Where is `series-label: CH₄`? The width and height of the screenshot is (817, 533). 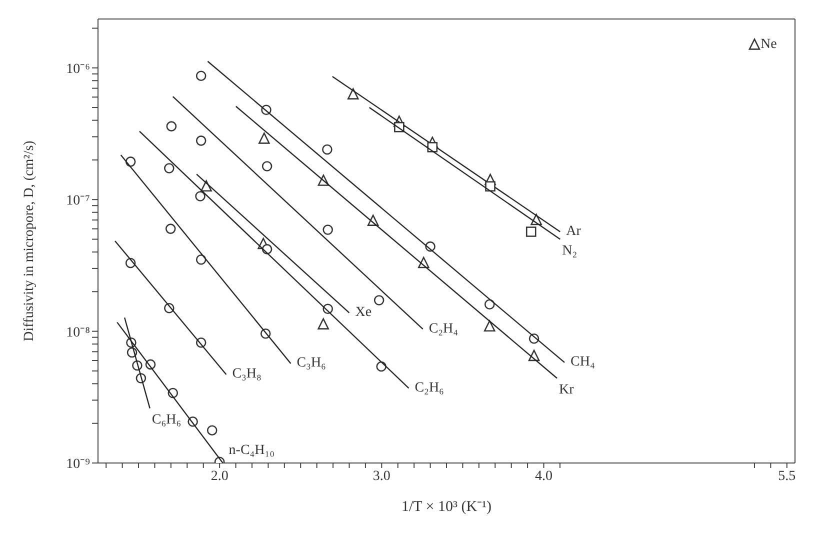
series-label: CH₄ is located at coordinates (582, 362).